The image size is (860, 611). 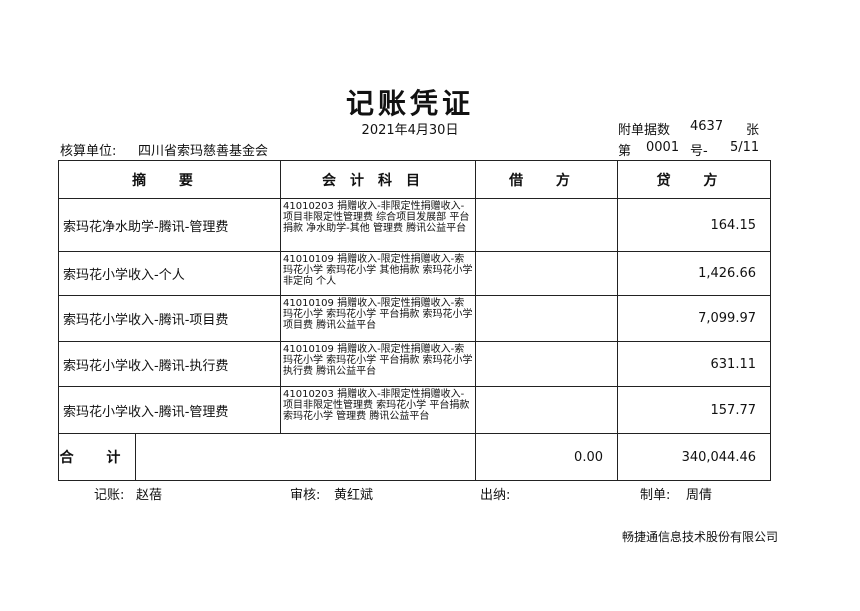 What do you see at coordinates (655, 495) in the screenshot?
I see `maker-label: 制单:` at bounding box center [655, 495].